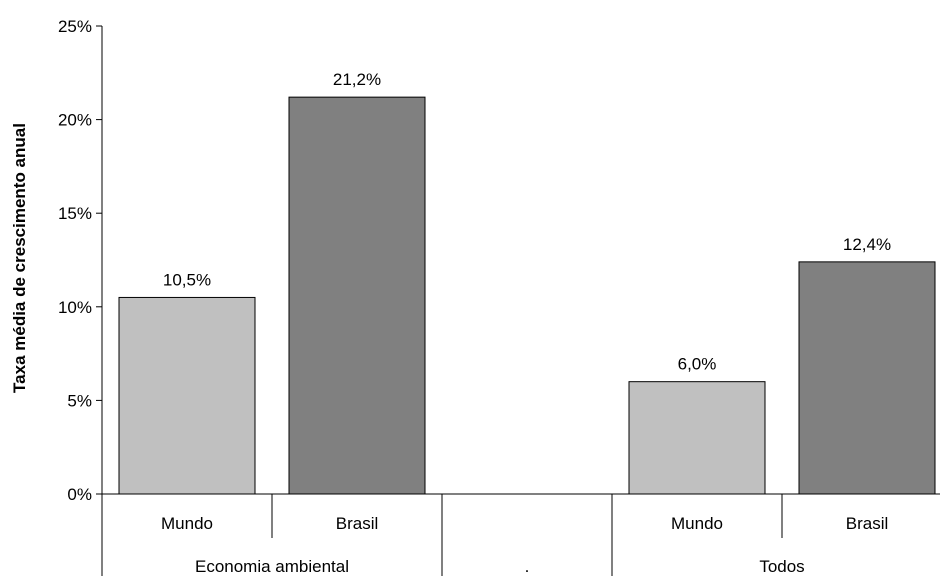  Describe the element at coordinates (75, 120) in the screenshot. I see `y-tick-label: 20%` at that location.